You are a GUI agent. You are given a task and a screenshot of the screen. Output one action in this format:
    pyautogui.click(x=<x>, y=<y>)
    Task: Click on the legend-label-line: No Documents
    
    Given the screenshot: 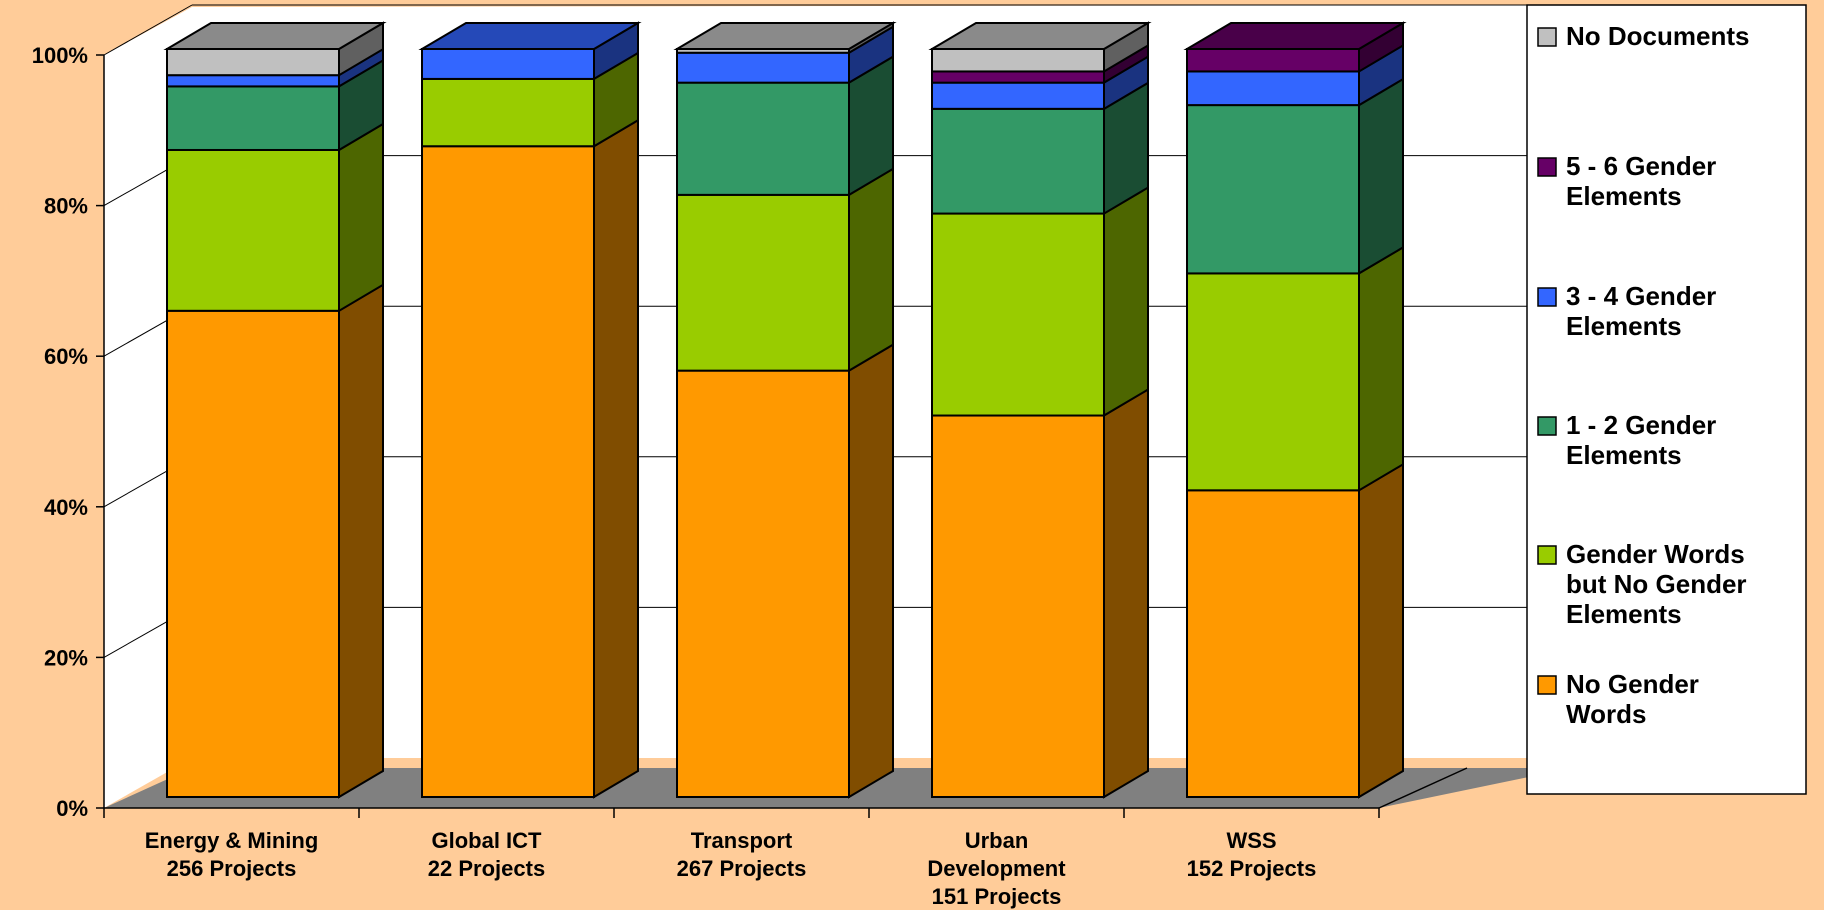 What is the action you would take?
    pyautogui.click(x=1657, y=36)
    